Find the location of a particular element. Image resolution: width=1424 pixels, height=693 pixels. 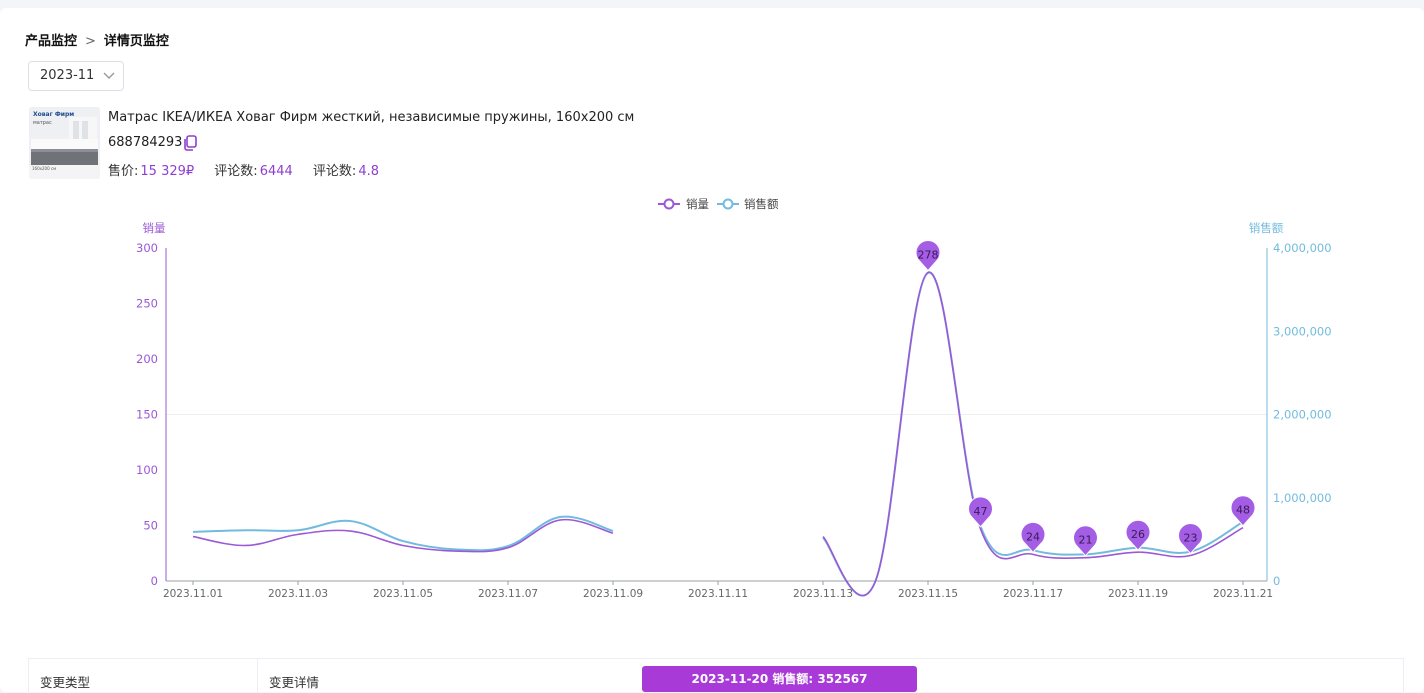

y-tick-left: 0 is located at coordinates (154, 581).